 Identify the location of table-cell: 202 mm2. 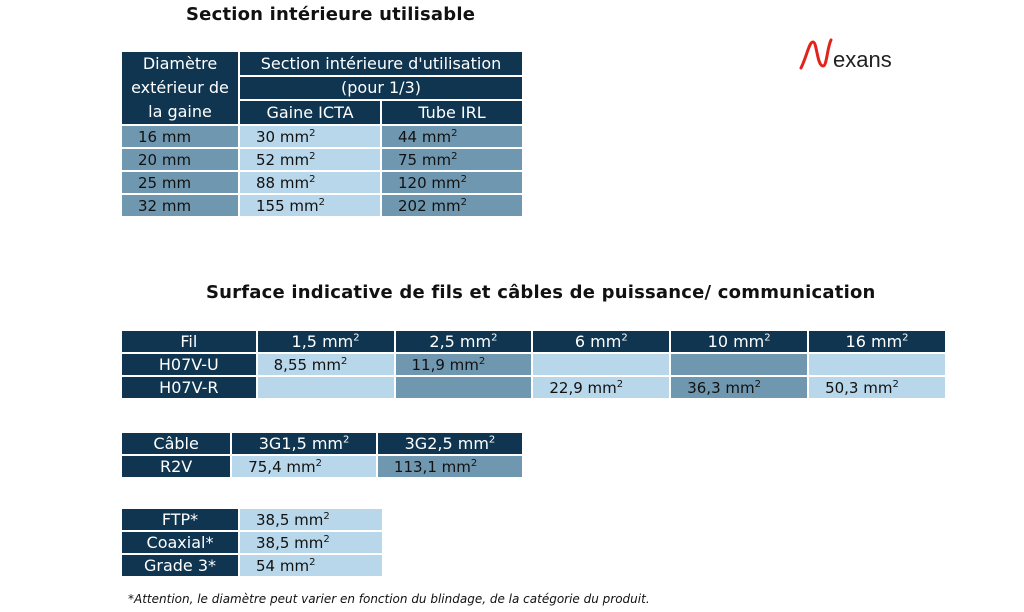
(452, 205).